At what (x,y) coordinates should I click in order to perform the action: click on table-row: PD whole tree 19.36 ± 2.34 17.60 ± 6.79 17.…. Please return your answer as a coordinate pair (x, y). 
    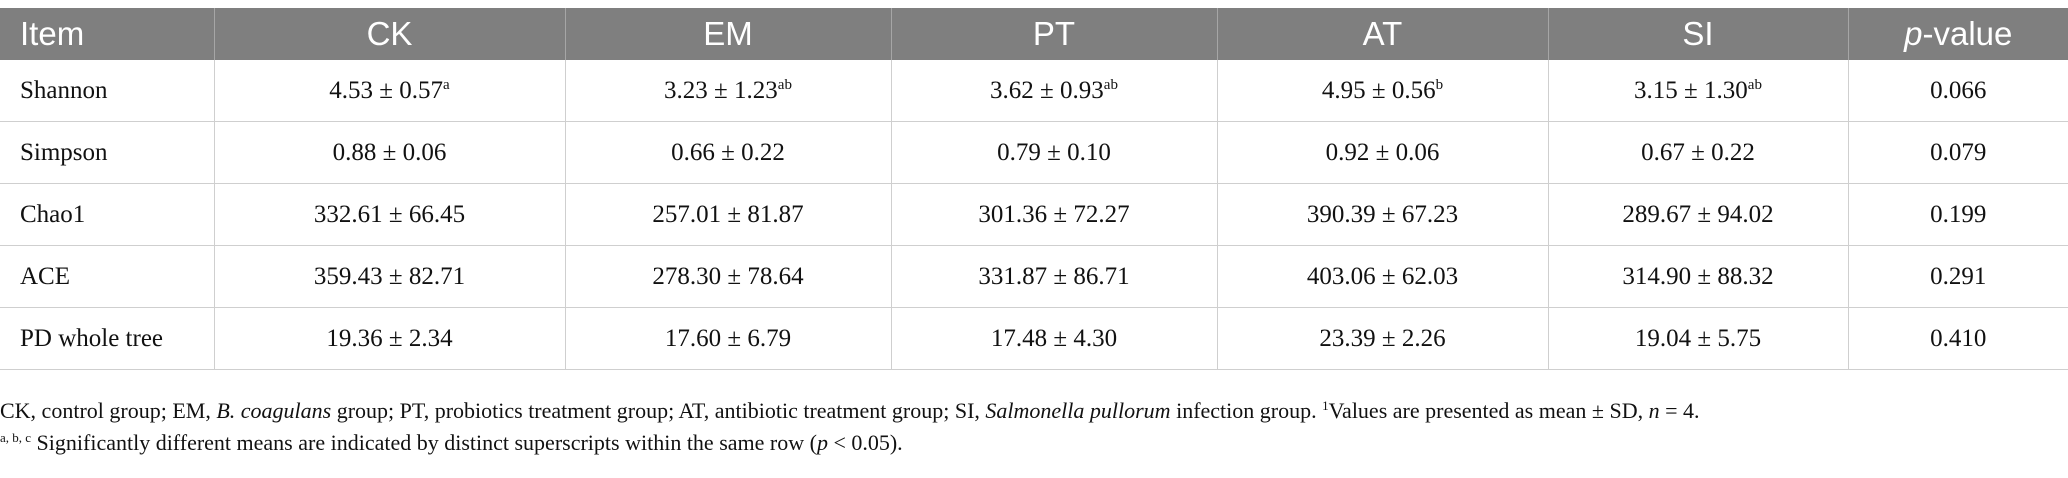
    Looking at the image, I should click on (1034, 338).